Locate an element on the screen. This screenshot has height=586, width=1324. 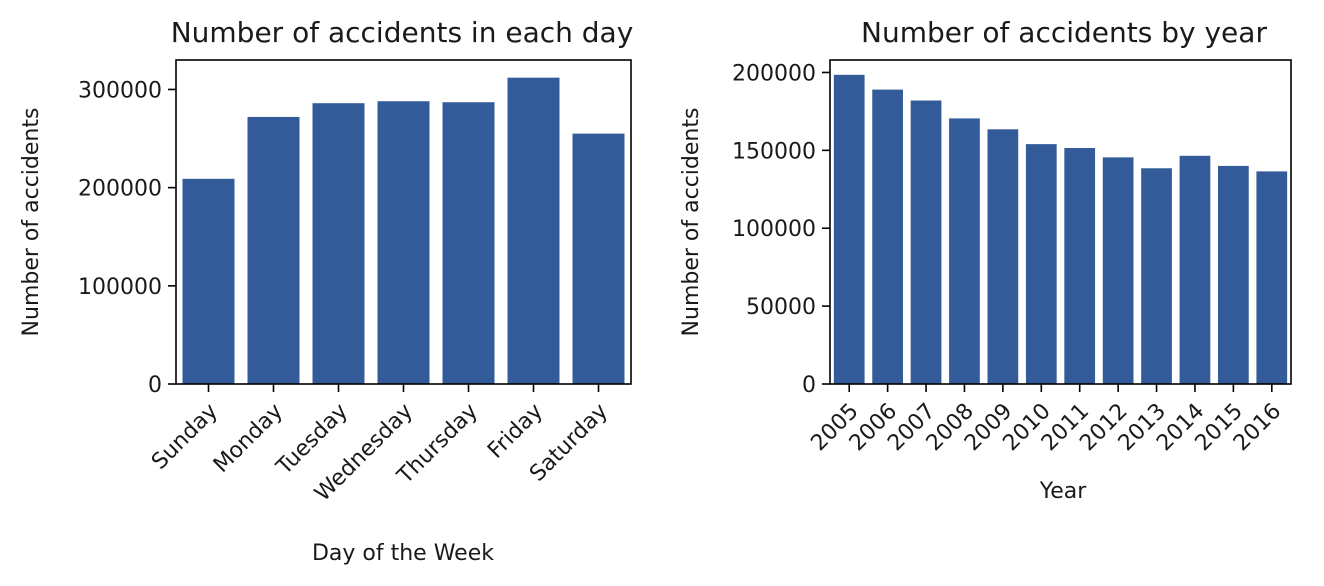
bar-saturday is located at coordinates (598, 258).